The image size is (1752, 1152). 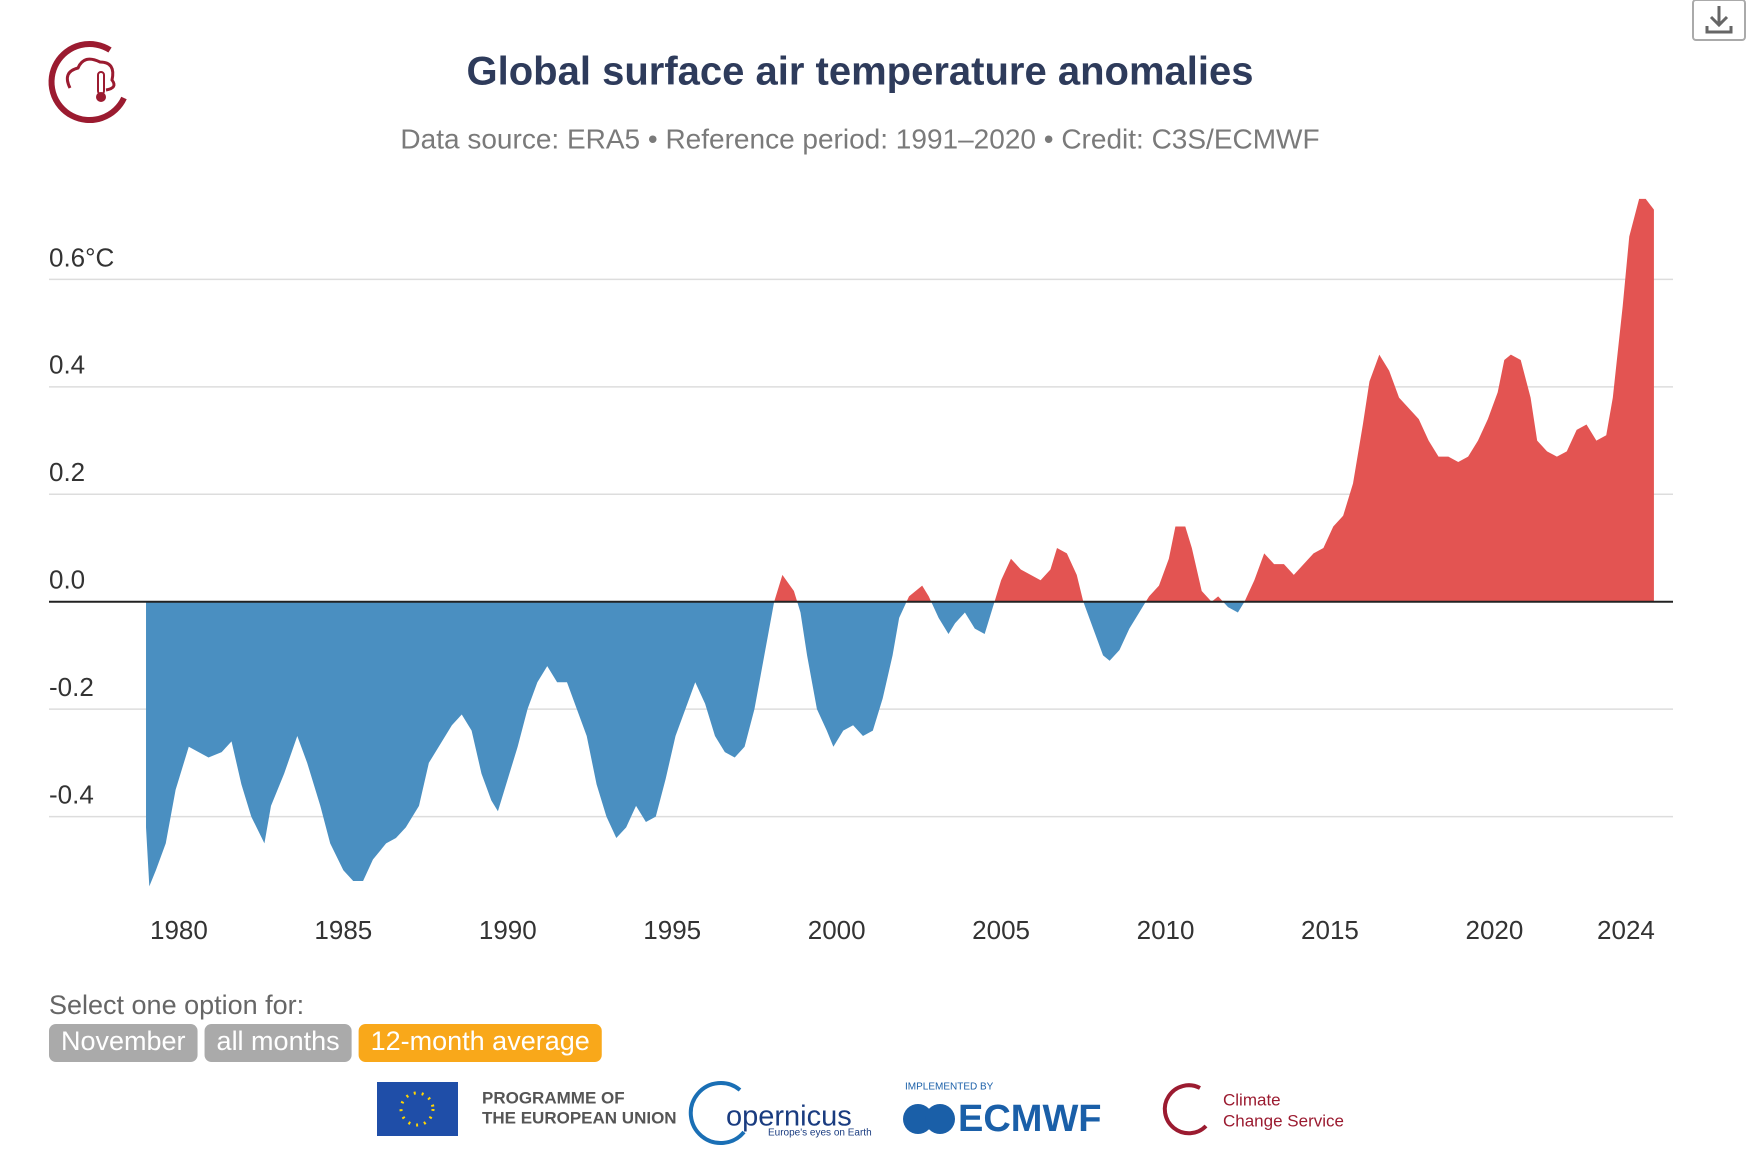 I want to click on option-label: all months, so click(x=278, y=1041).